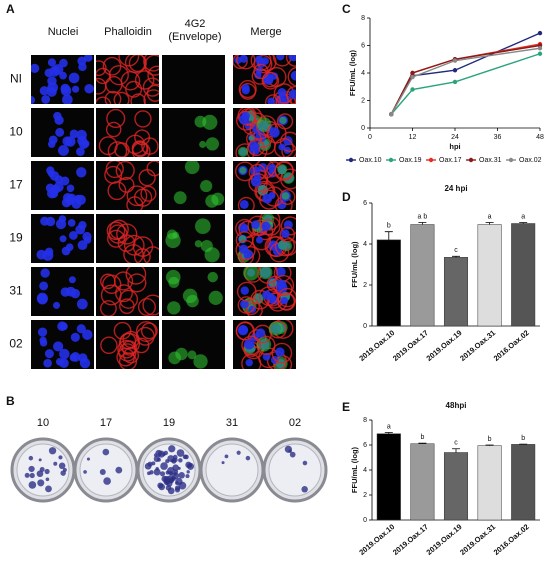  Describe the element at coordinates (376, 539) in the screenshot. I see `x-tick-label: 2019.Oax.10` at that location.